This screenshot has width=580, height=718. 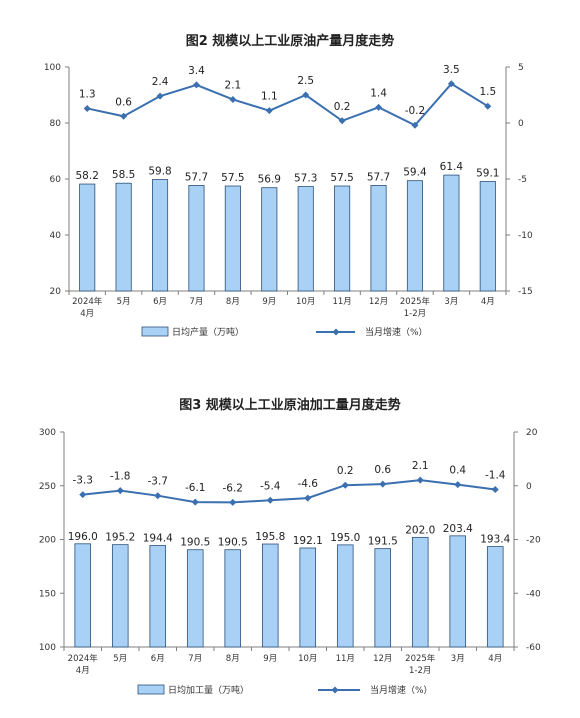 What do you see at coordinates (56, 236) in the screenshot?
I see `y-tick-left-label: 40` at bounding box center [56, 236].